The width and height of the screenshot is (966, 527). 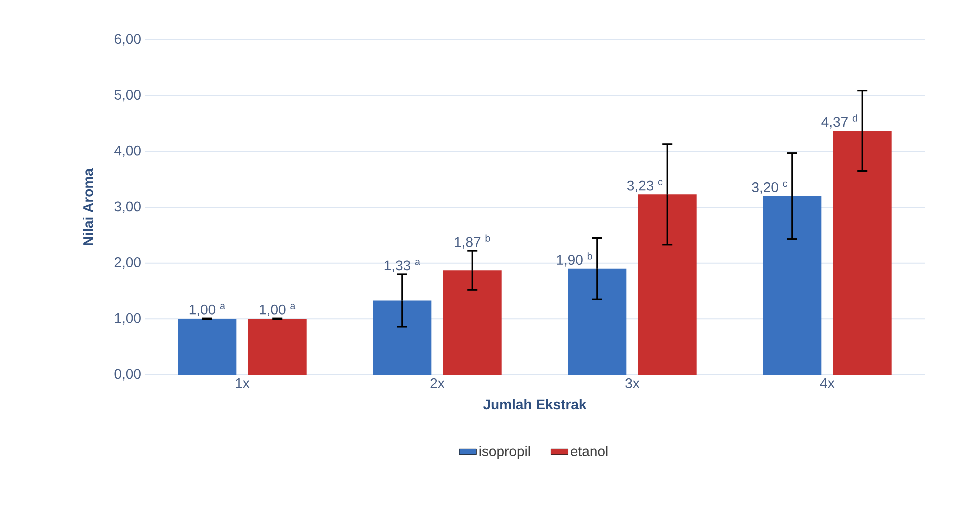 I want to click on x-tick-label: 1x, so click(x=243, y=383).